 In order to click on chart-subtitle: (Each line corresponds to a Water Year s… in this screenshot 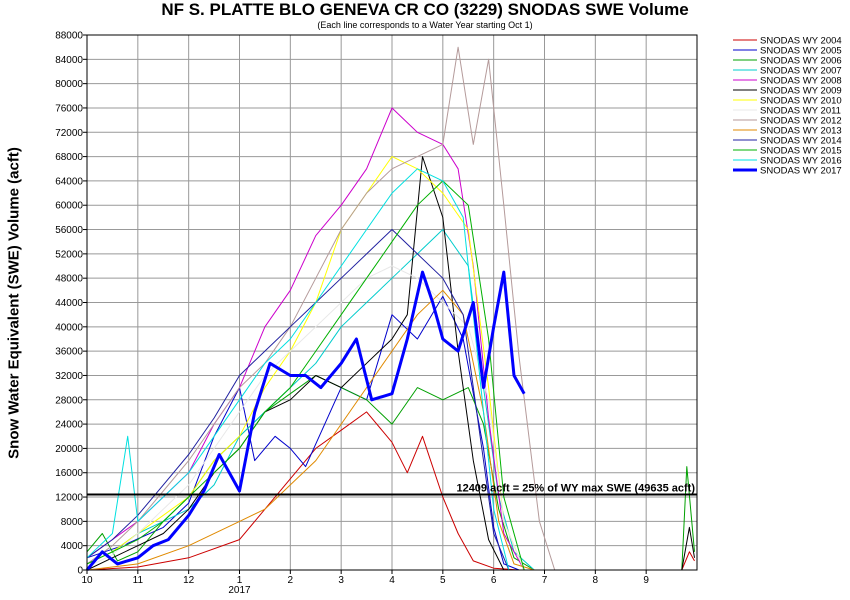, I will do `click(425, 25)`.